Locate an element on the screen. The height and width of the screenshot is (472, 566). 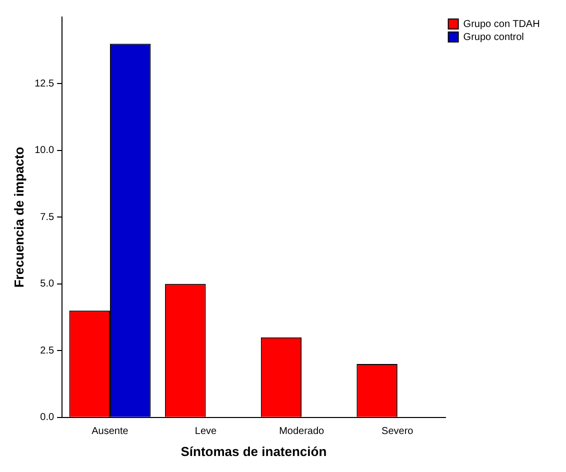
y-tick-label: 2.5 is located at coordinates (47, 350).